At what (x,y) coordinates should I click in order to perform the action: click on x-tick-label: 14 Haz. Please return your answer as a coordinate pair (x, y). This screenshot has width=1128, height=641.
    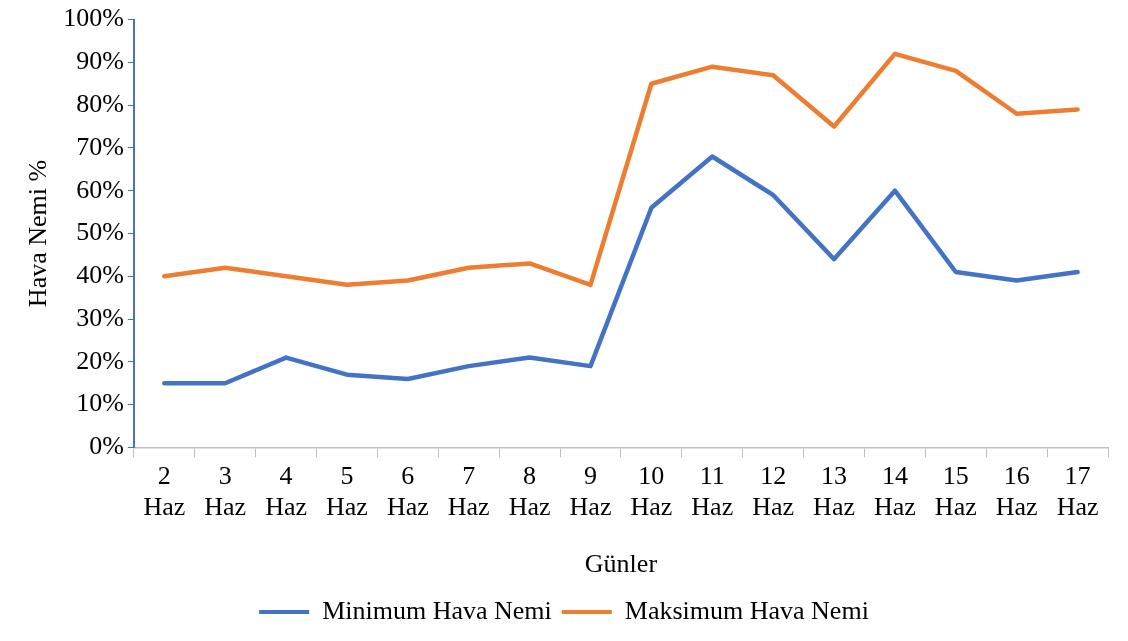
    Looking at the image, I should click on (894, 491).